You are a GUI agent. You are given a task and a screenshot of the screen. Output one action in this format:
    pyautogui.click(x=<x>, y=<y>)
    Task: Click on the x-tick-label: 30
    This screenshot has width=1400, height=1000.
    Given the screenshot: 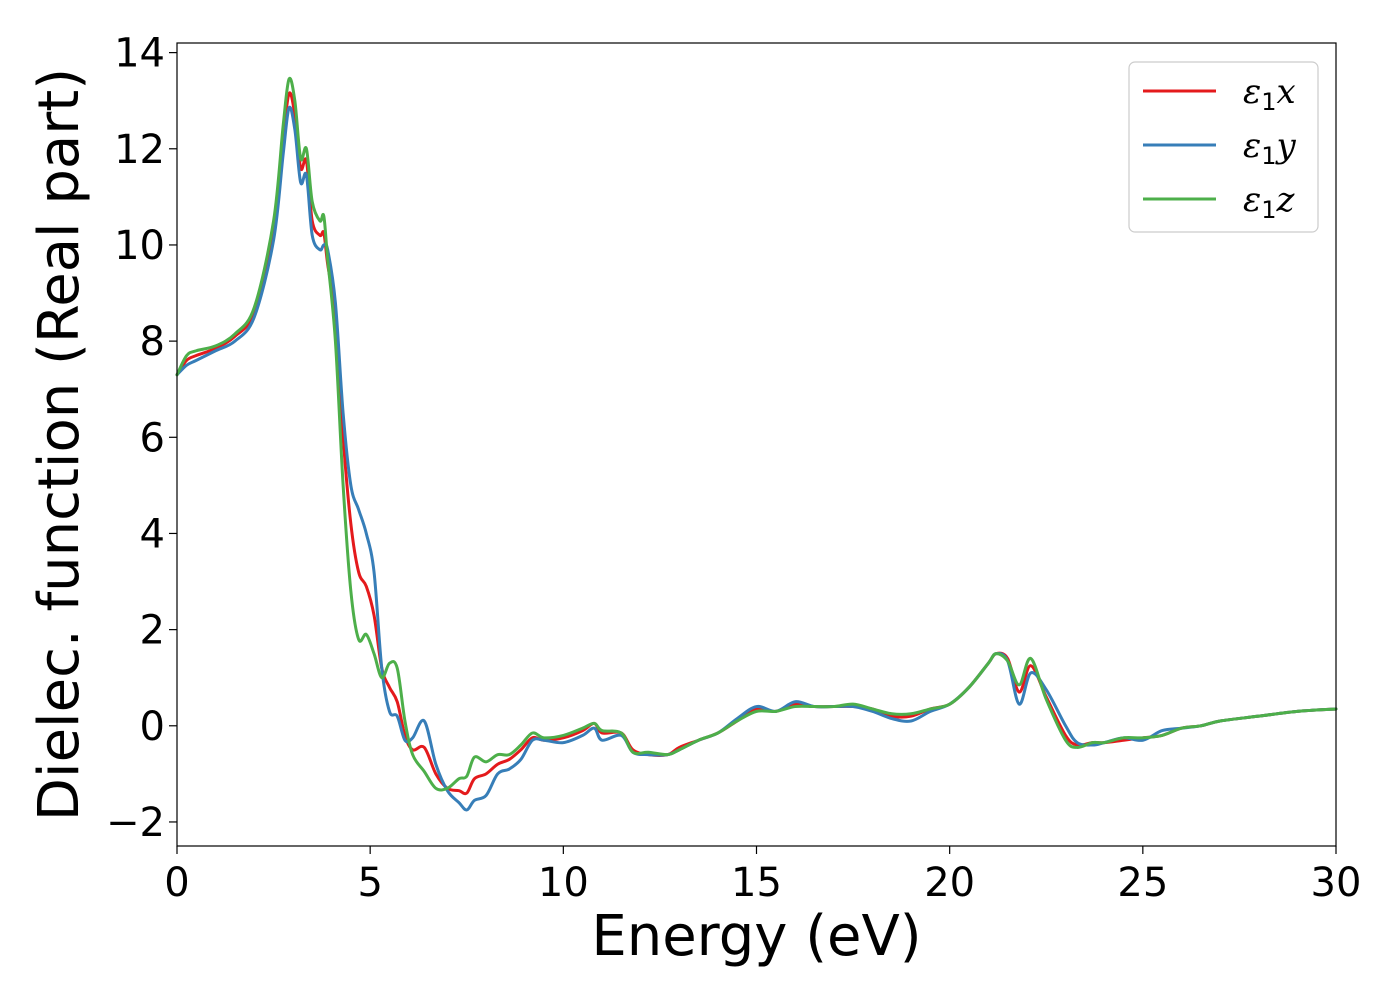 What is the action you would take?
    pyautogui.click(x=1336, y=883)
    